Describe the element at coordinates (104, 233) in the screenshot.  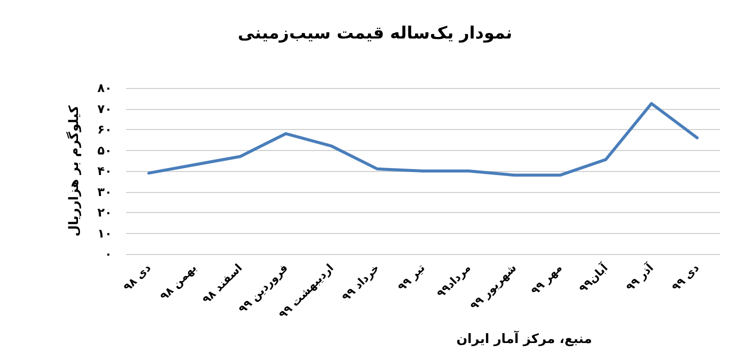
I see `y-tick-label: ۱۰` at that location.